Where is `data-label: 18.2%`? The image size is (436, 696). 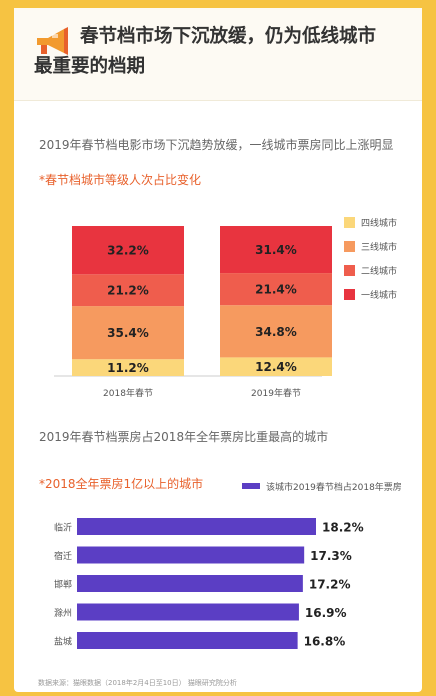
data-label: 18.2% is located at coordinates (343, 528).